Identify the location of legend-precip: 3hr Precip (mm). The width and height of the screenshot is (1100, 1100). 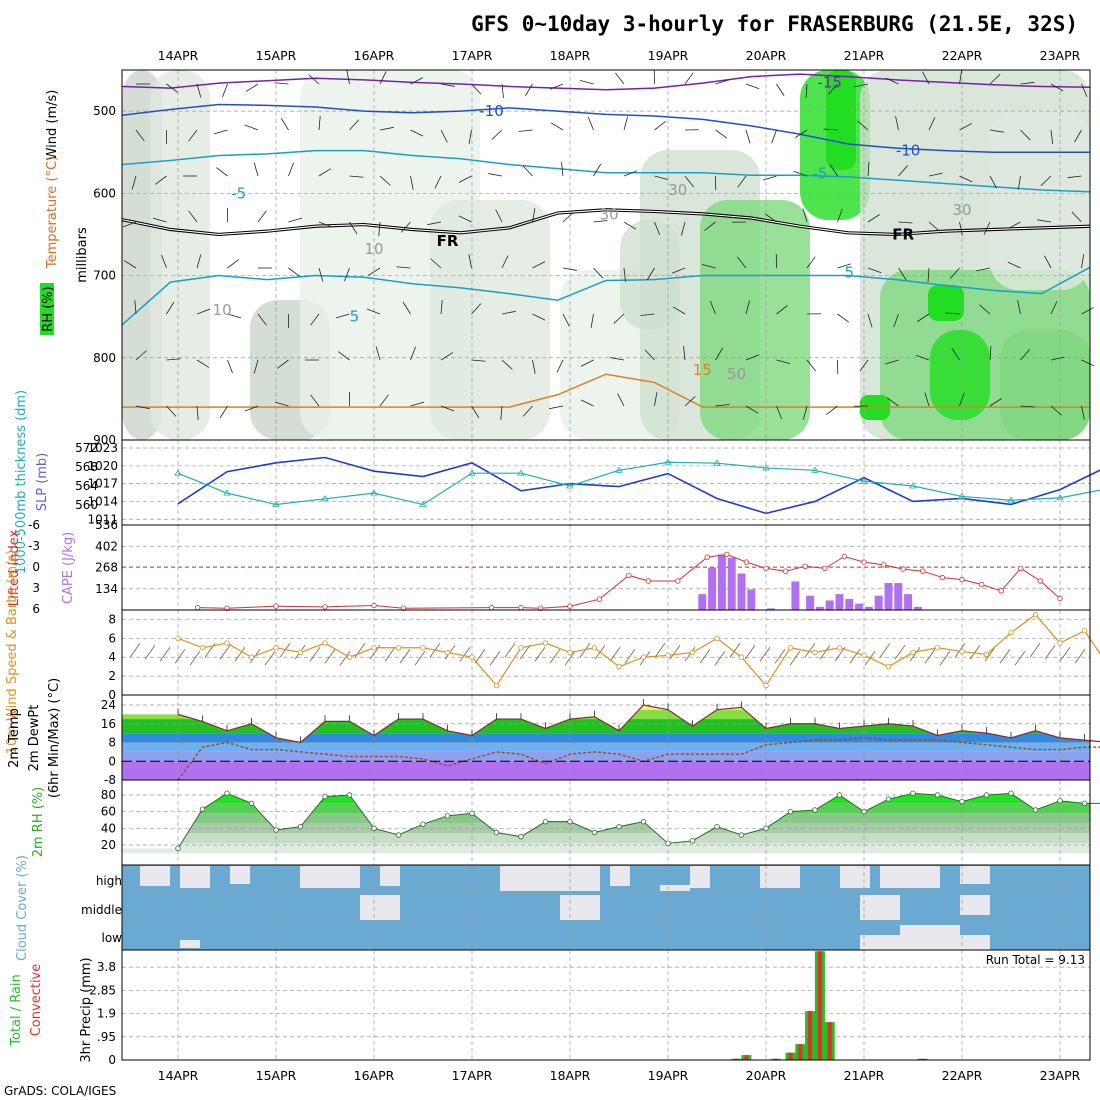
(86, 1009).